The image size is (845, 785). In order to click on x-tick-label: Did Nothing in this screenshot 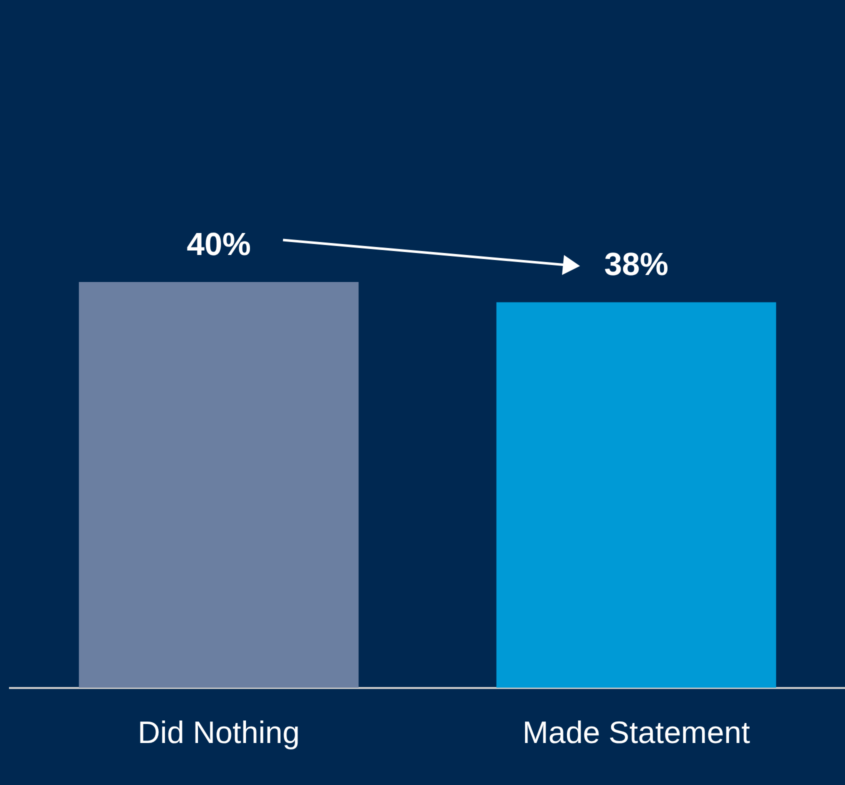, I will do `click(219, 732)`.